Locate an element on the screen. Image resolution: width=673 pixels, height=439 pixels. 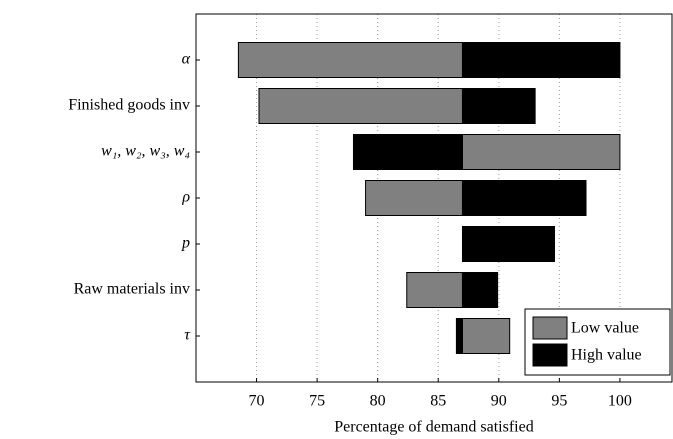
x-tick-label: 90 is located at coordinates (499, 401).